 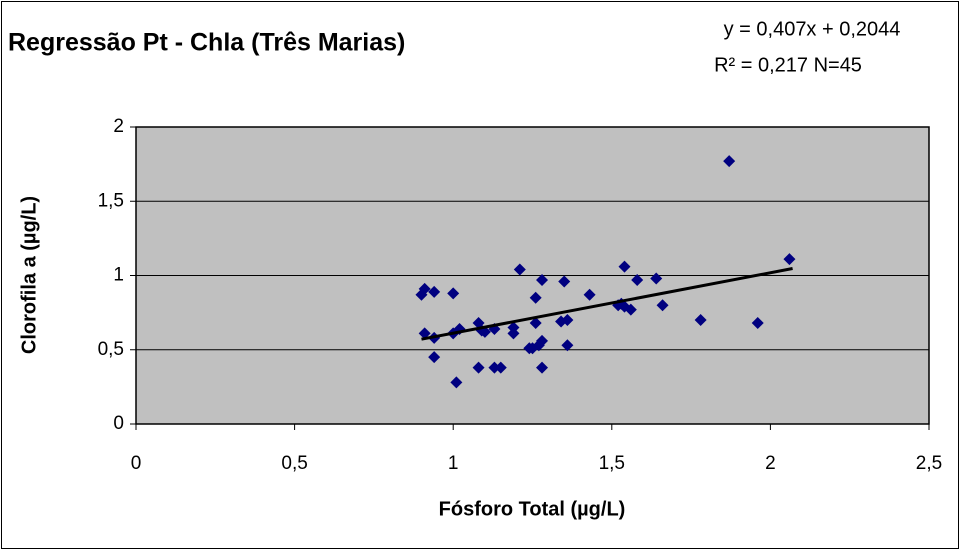 What do you see at coordinates (136, 463) in the screenshot?
I see `x-tick-label: 0` at bounding box center [136, 463].